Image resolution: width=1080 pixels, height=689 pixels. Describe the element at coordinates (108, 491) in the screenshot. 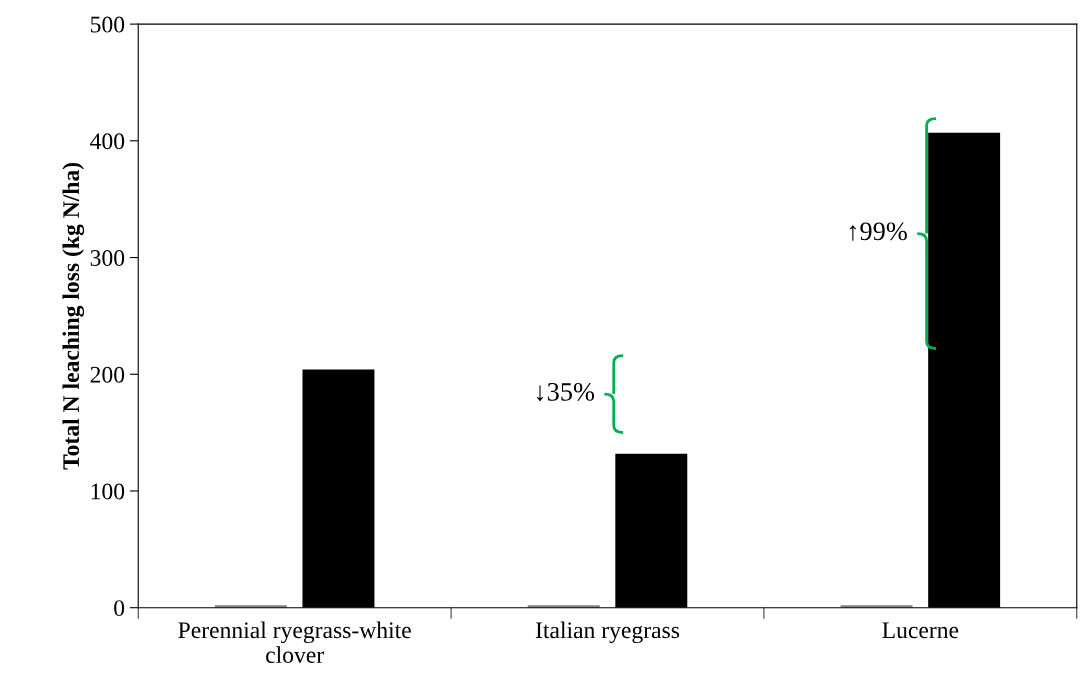

I see `y-tick-label: 100` at that location.